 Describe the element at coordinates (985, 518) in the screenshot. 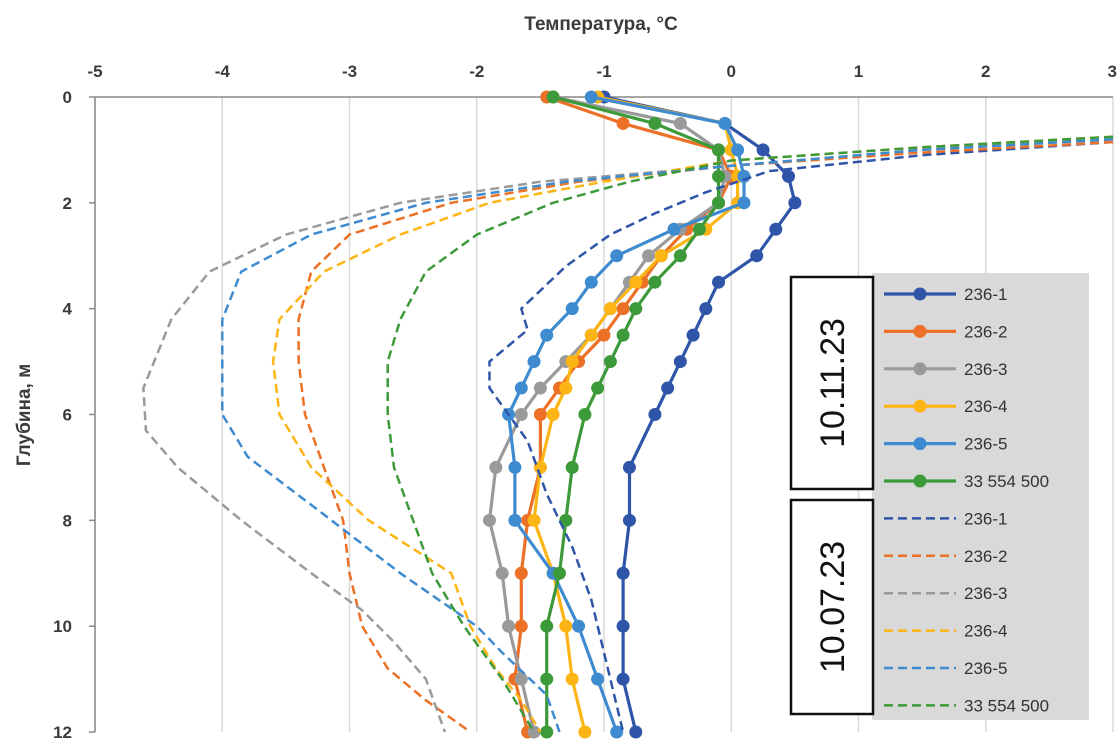

I see `legend-label: 236-1` at that location.